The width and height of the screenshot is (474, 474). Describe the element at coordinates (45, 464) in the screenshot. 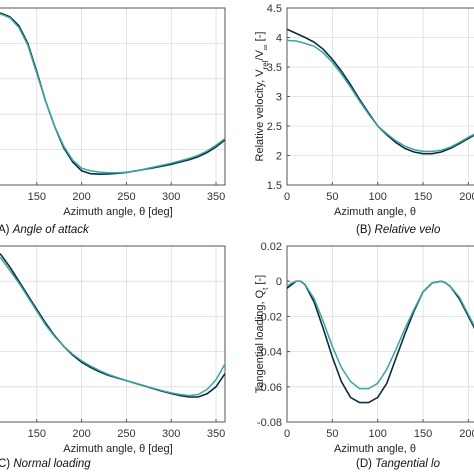

I see `panel-c-caption: C) Normal loading` at that location.